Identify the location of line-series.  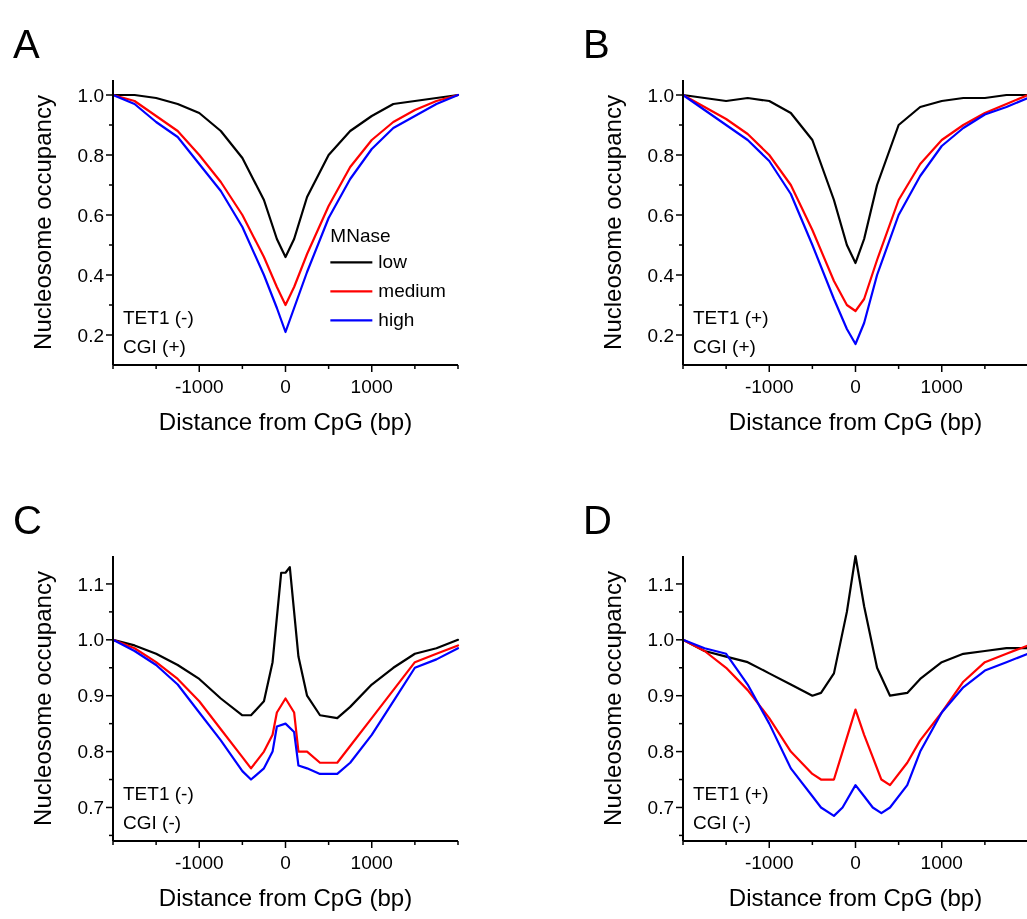
(854, 727).